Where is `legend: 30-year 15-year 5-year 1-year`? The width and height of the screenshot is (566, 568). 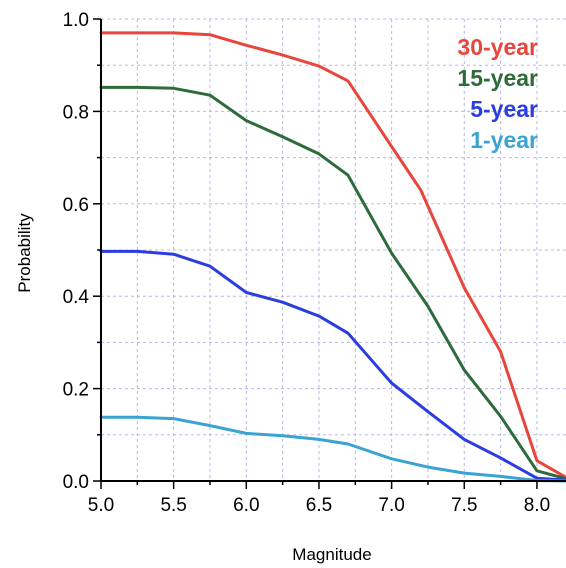 legend: 30-year 15-year 5-year 1-year is located at coordinates (497, 93).